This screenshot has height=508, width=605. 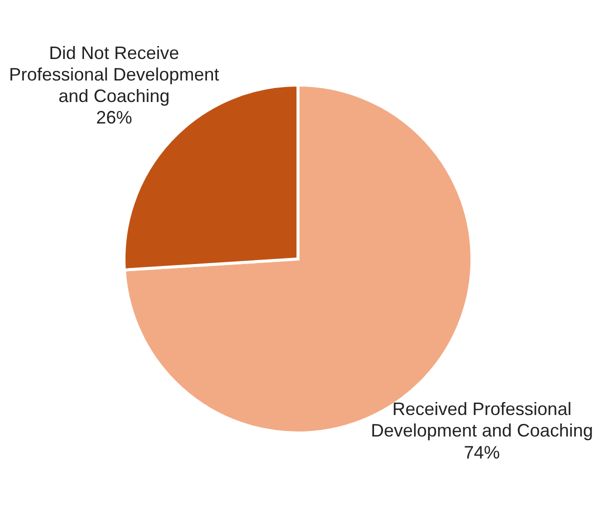 I want to click on slice-label: Received Professional Development and Coaching, so click(x=481, y=419).